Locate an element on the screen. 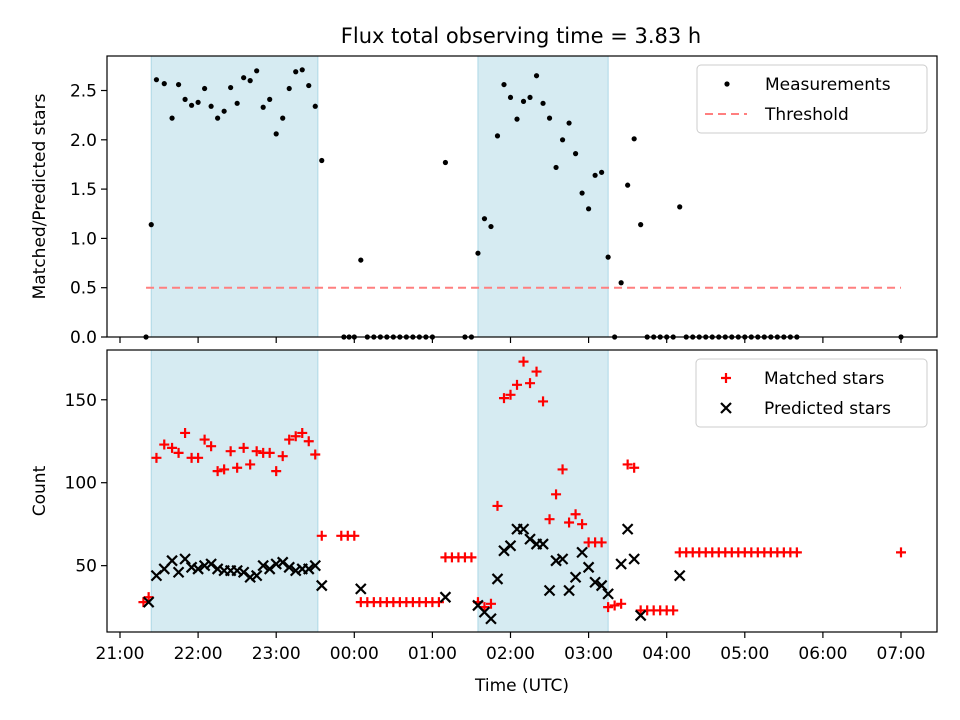 This screenshot has width=960, height=720. x-tick-label: 07:00 is located at coordinates (901, 654).